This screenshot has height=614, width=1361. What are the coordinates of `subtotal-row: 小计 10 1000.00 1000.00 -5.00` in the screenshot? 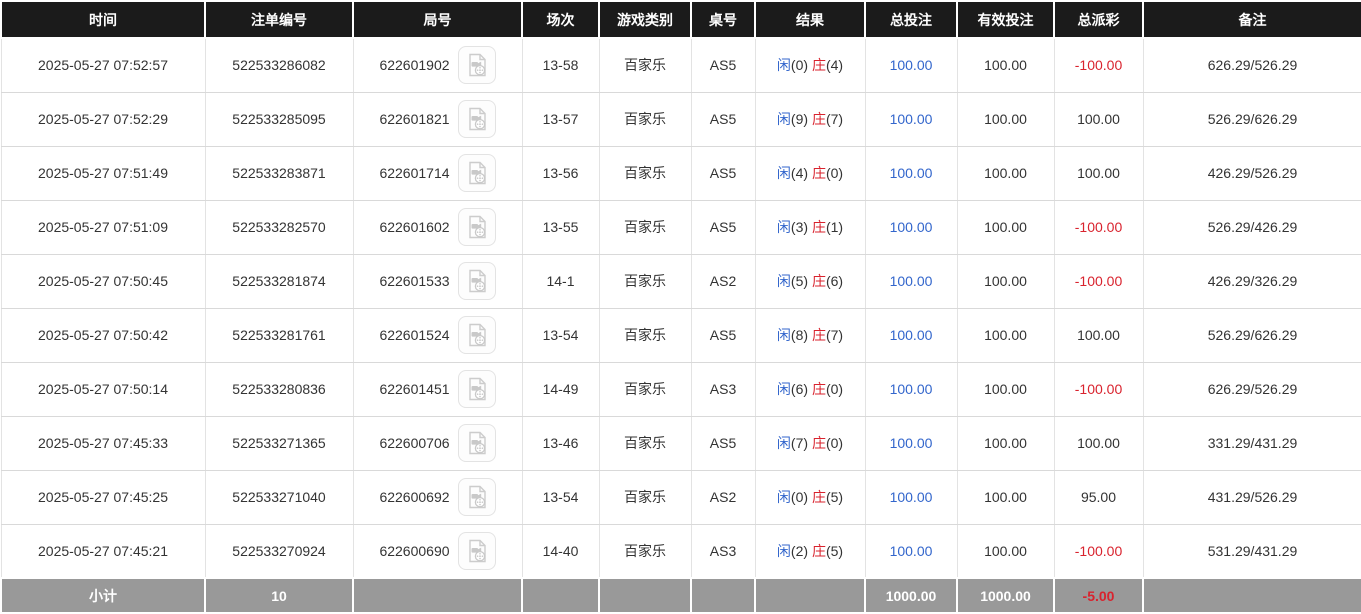 It's located at (680, 595).